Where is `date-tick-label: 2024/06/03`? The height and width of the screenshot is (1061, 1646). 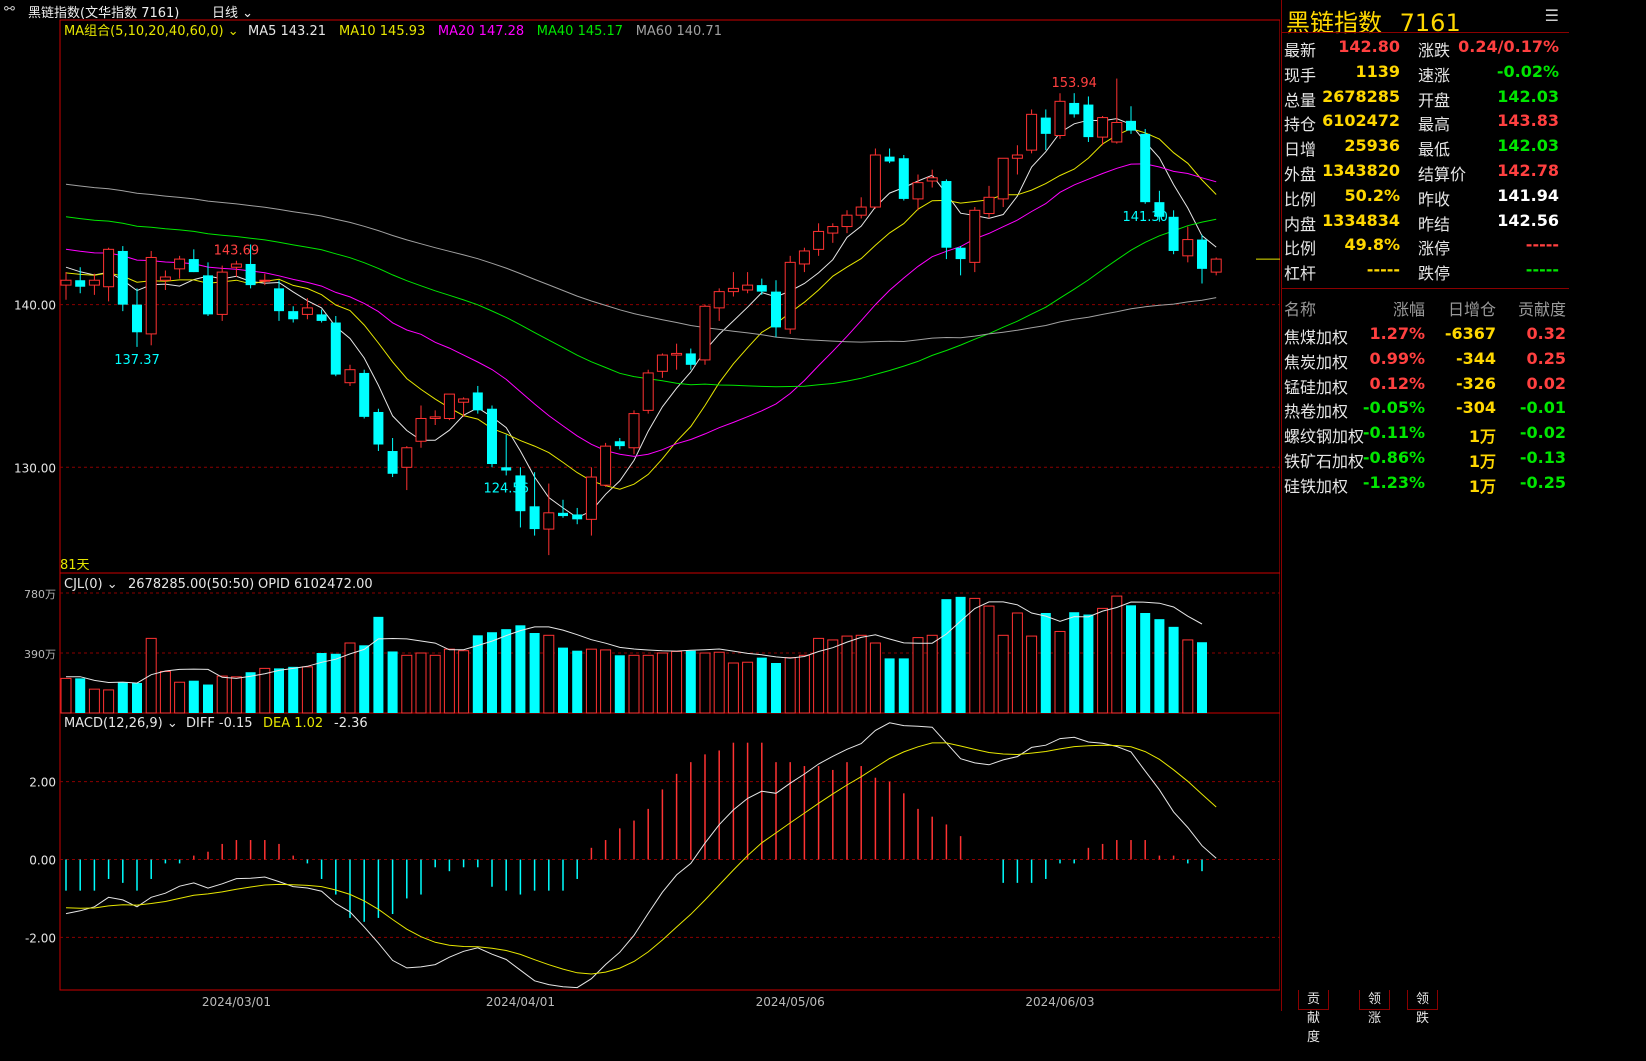
date-tick-label: 2024/06/03 is located at coordinates (1059, 1002).